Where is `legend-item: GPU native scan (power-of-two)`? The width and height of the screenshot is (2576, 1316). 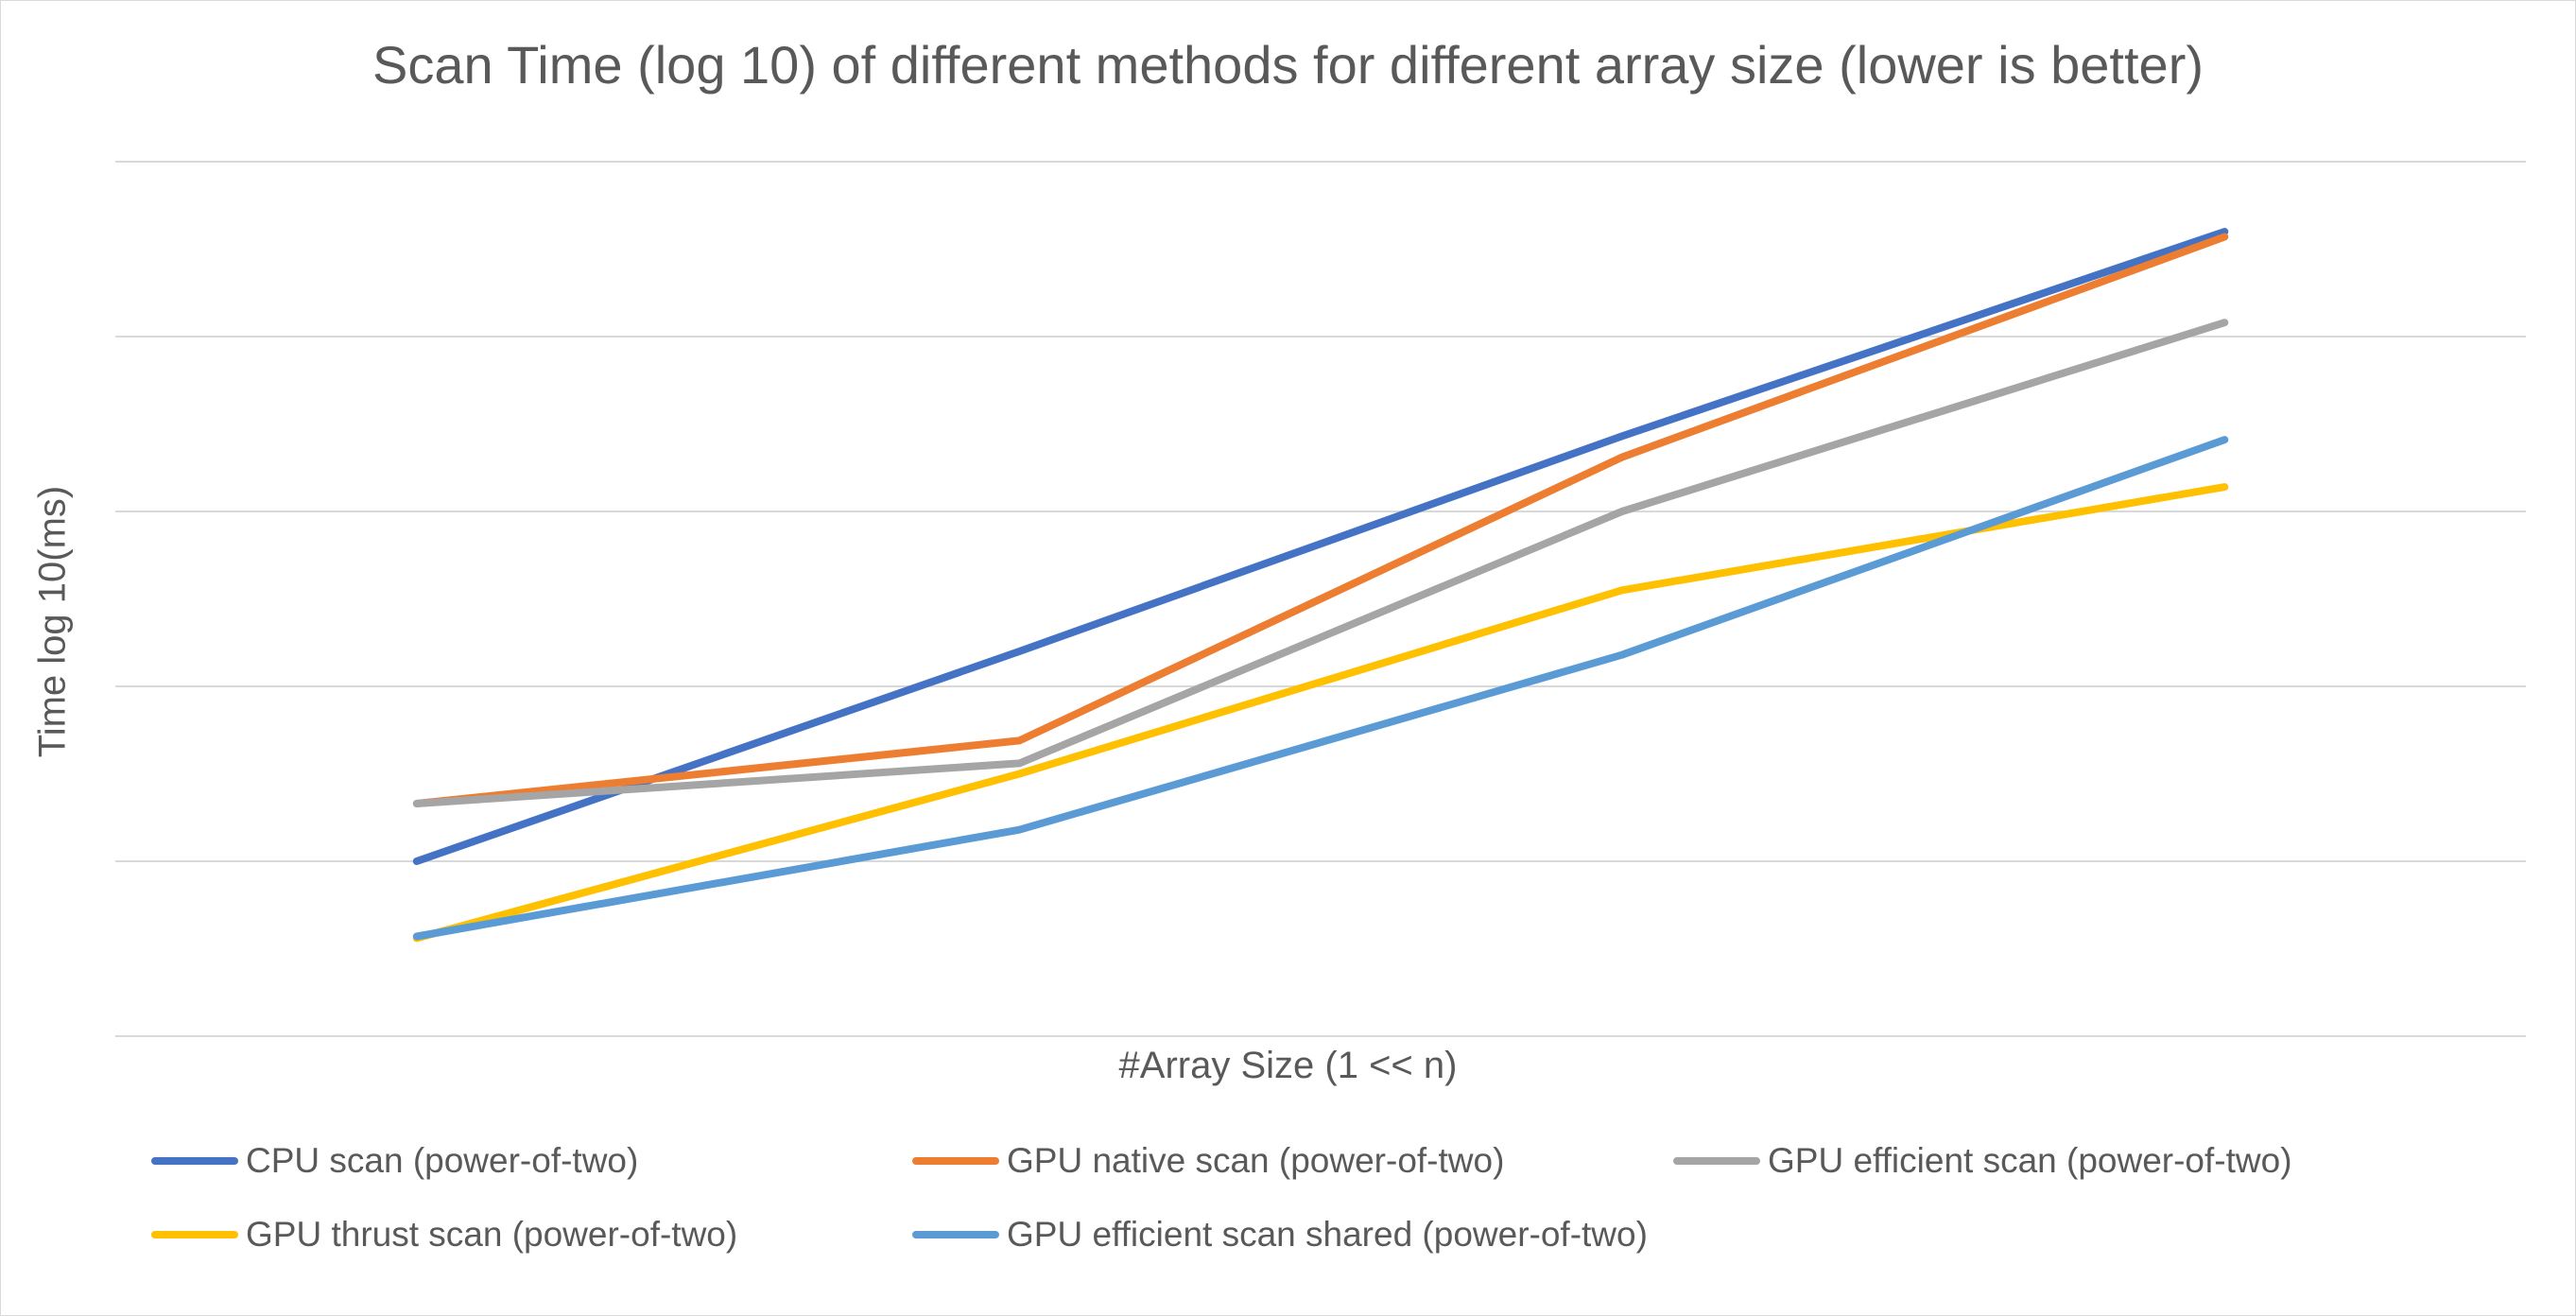
legend-item: GPU native scan (power-of-two) is located at coordinates (1208, 1161).